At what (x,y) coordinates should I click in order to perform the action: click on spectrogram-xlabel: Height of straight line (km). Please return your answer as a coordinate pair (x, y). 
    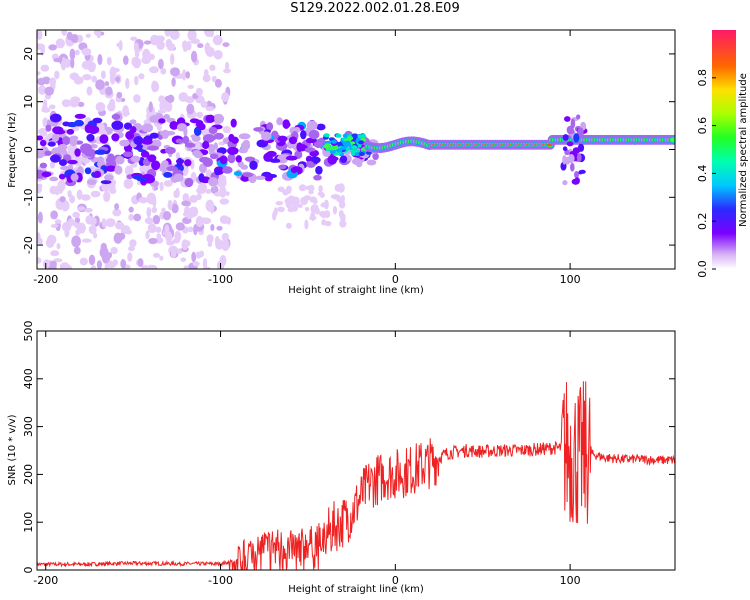
    Looking at the image, I should click on (356, 290).